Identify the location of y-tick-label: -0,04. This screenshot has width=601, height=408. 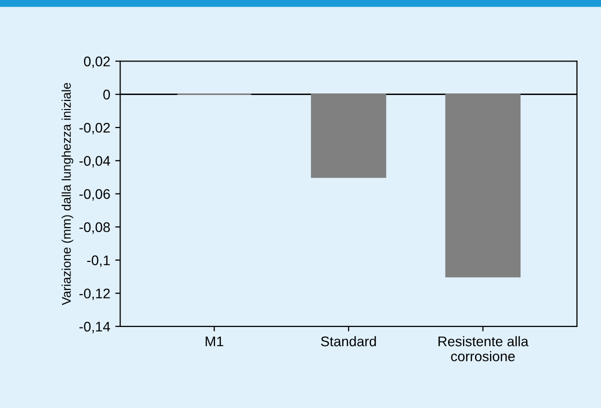
(94, 162).